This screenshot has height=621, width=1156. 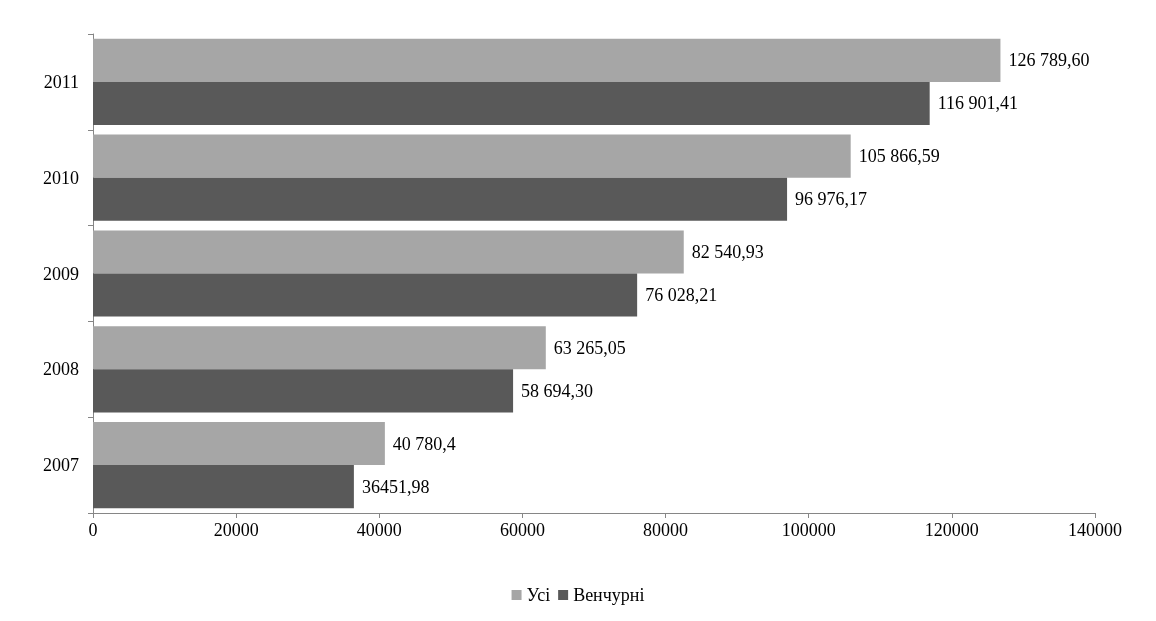 What do you see at coordinates (557, 390) in the screenshot?
I see `data-label: 58 694,30` at bounding box center [557, 390].